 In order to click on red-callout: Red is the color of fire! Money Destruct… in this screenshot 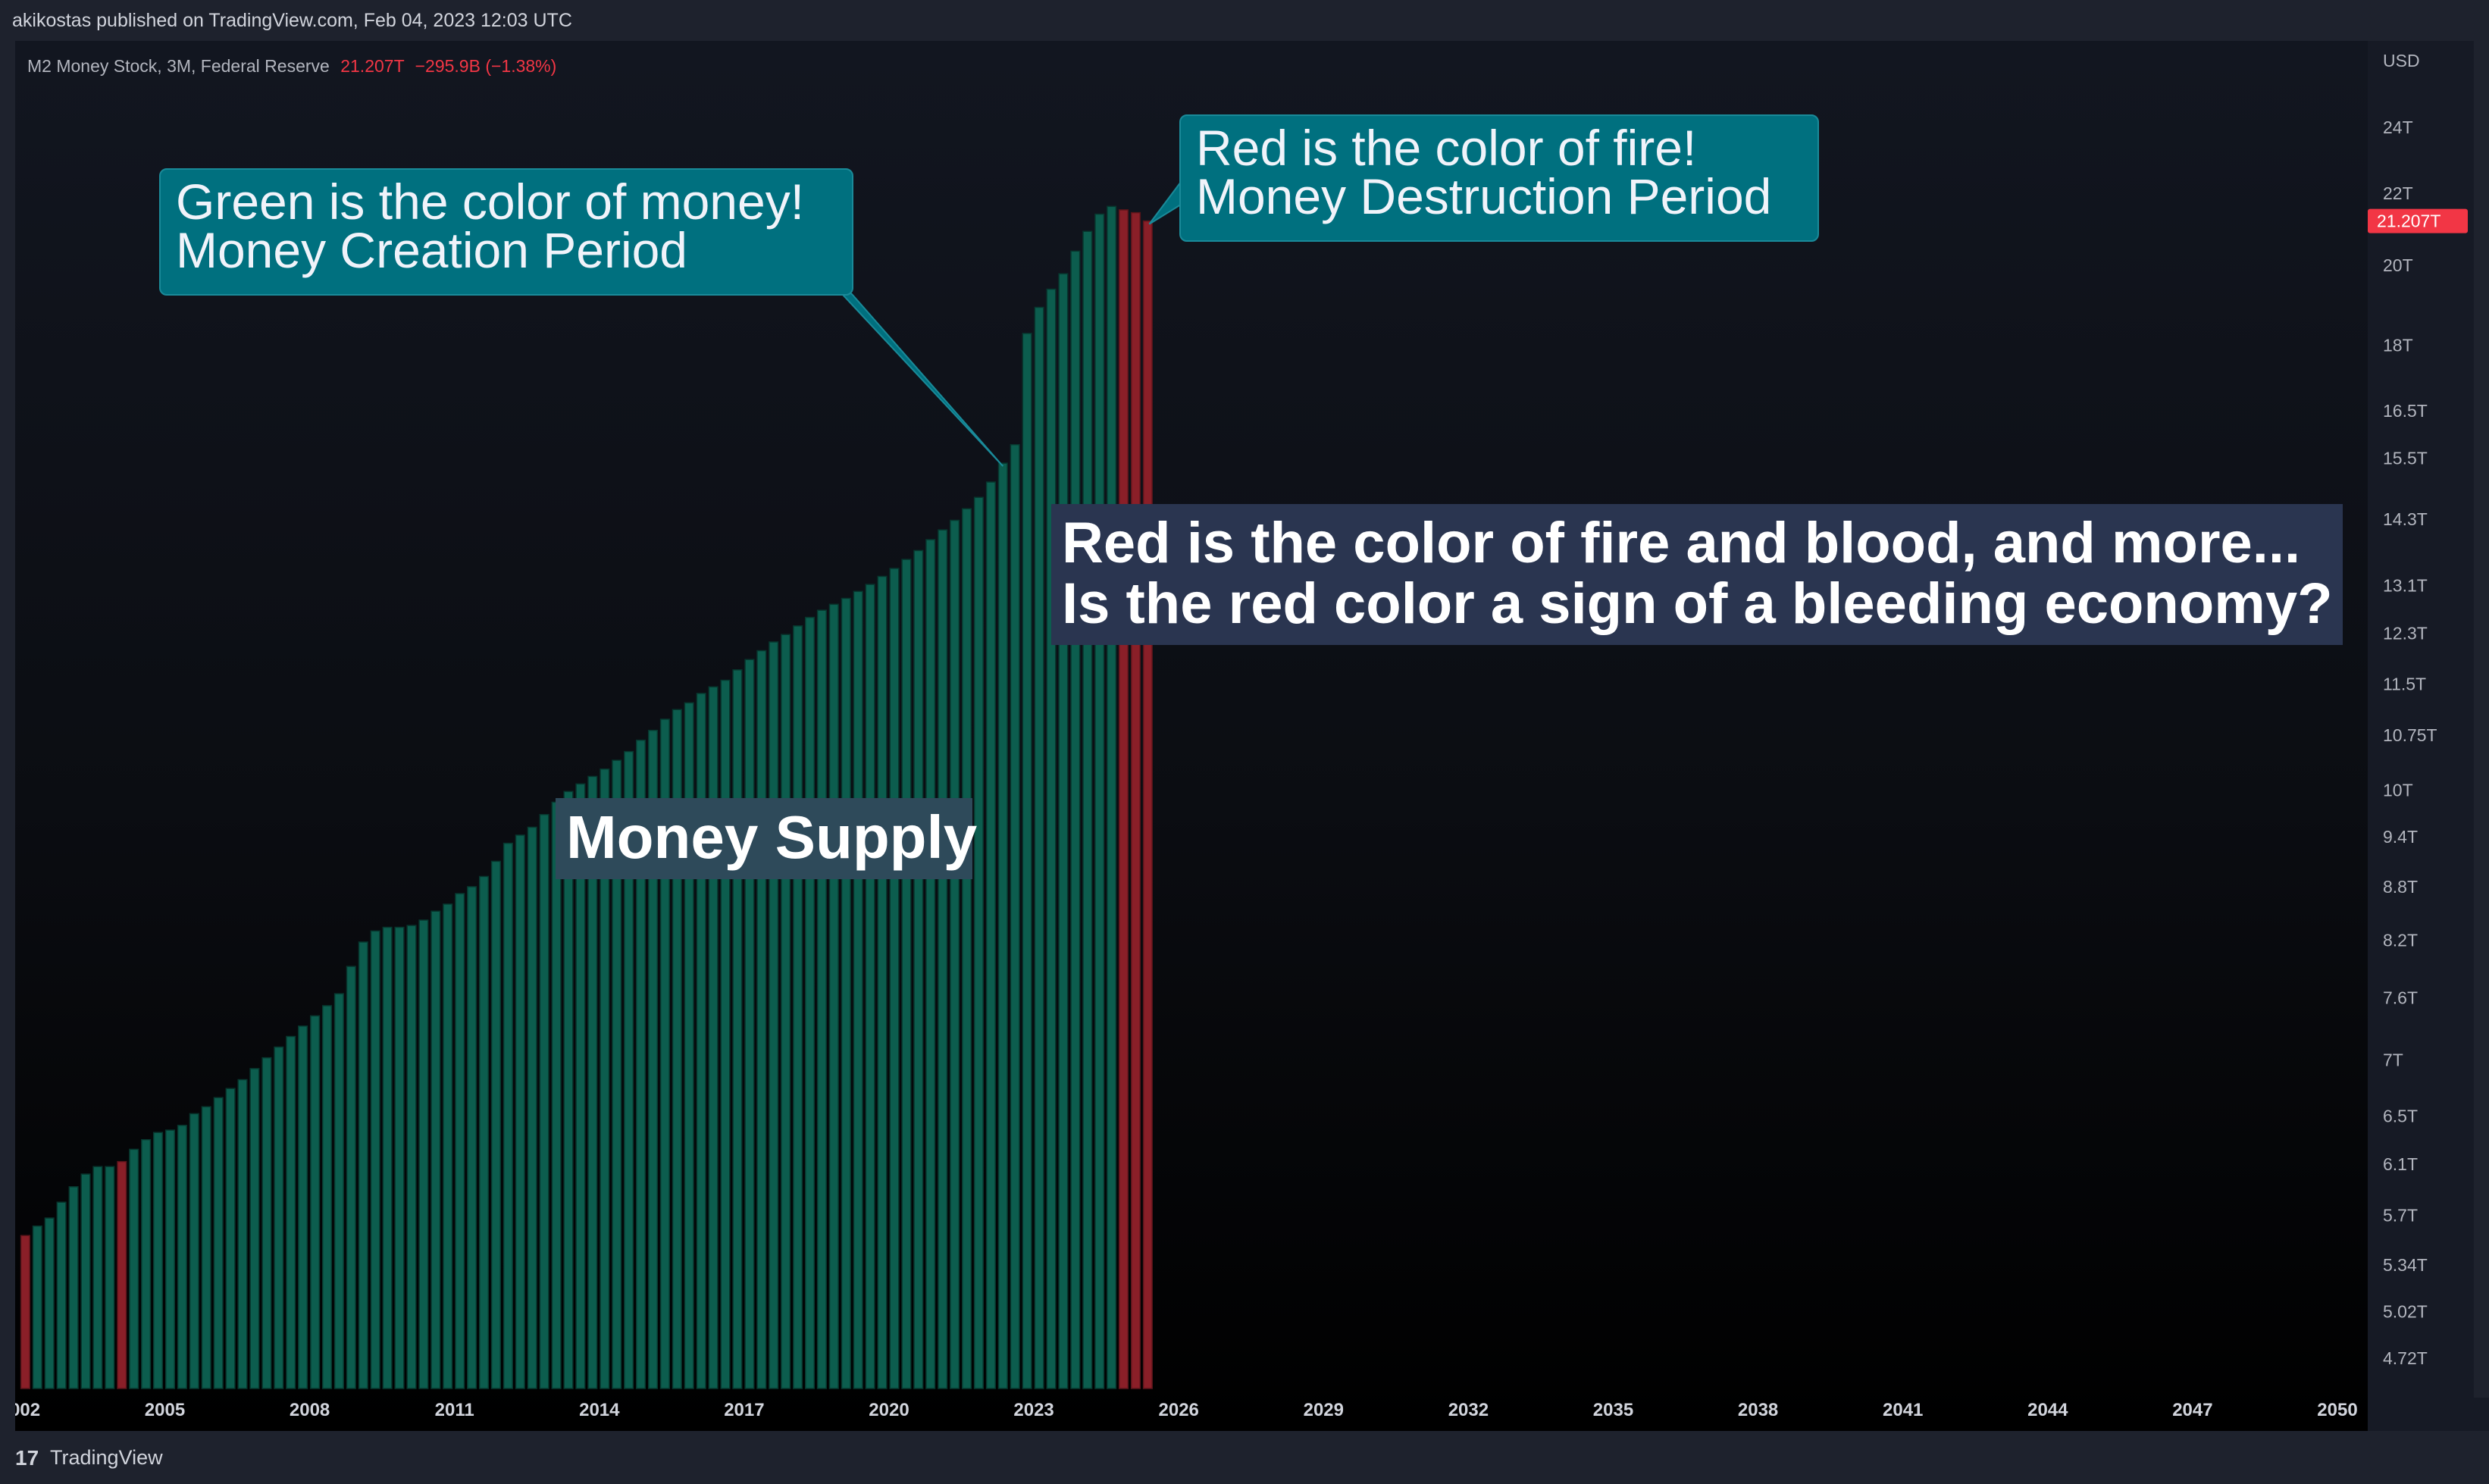, I will do `click(1499, 178)`.